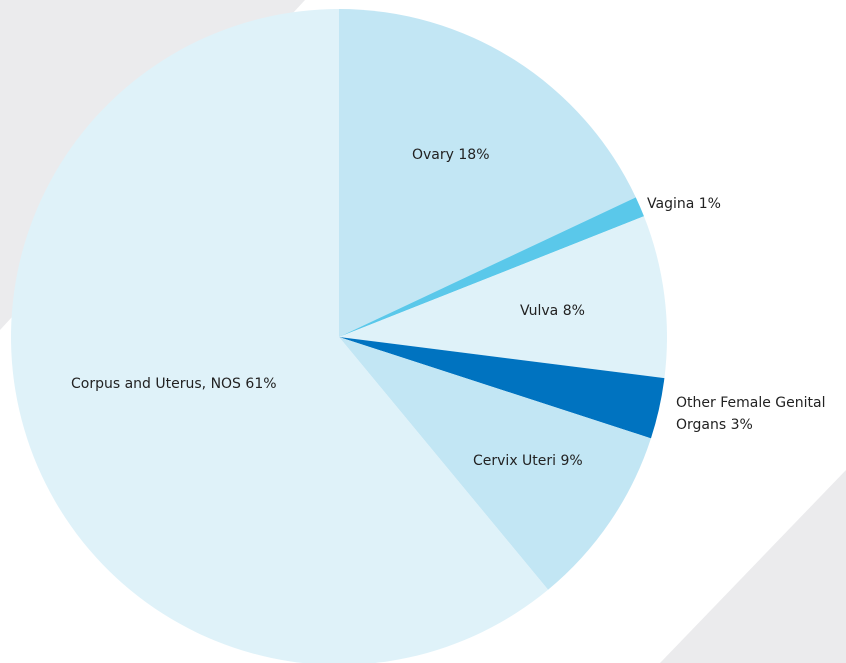 This screenshot has width=846, height=663. Describe the element at coordinates (753, 566) in the screenshot. I see `background-shape` at that location.